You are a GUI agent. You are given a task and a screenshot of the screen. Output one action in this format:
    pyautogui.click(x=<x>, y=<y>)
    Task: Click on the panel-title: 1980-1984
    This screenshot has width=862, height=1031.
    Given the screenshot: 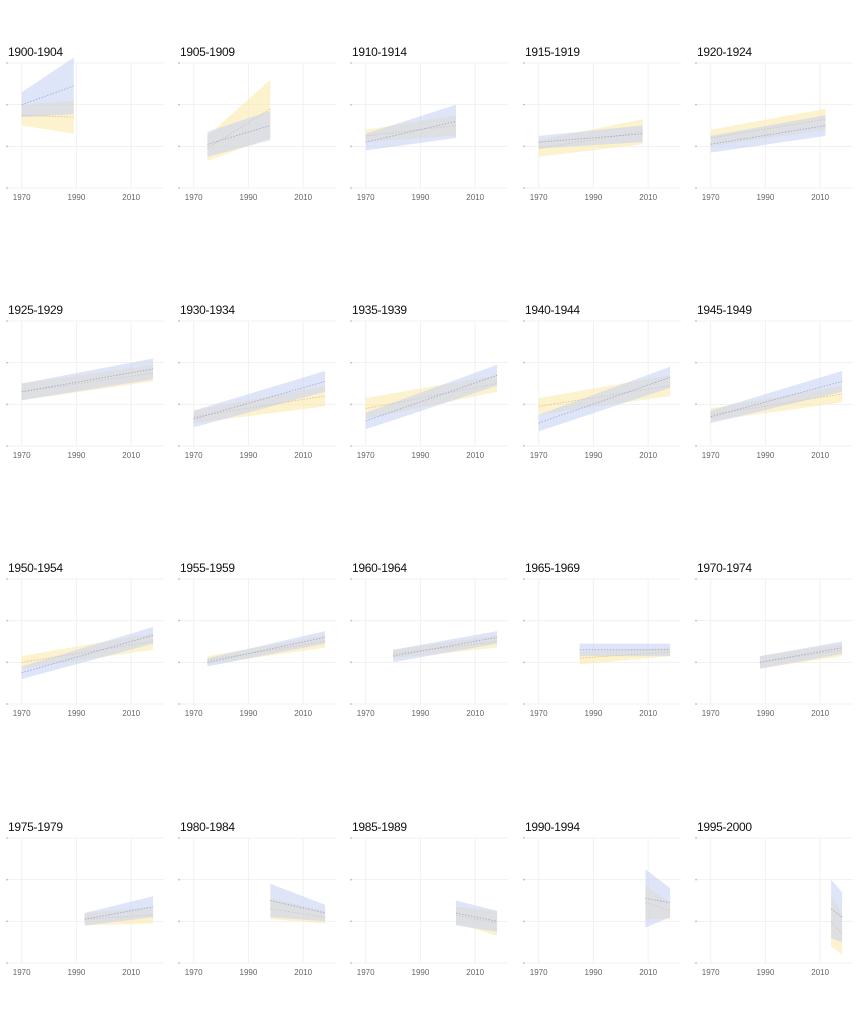 What is the action you would take?
    pyautogui.click(x=207, y=827)
    